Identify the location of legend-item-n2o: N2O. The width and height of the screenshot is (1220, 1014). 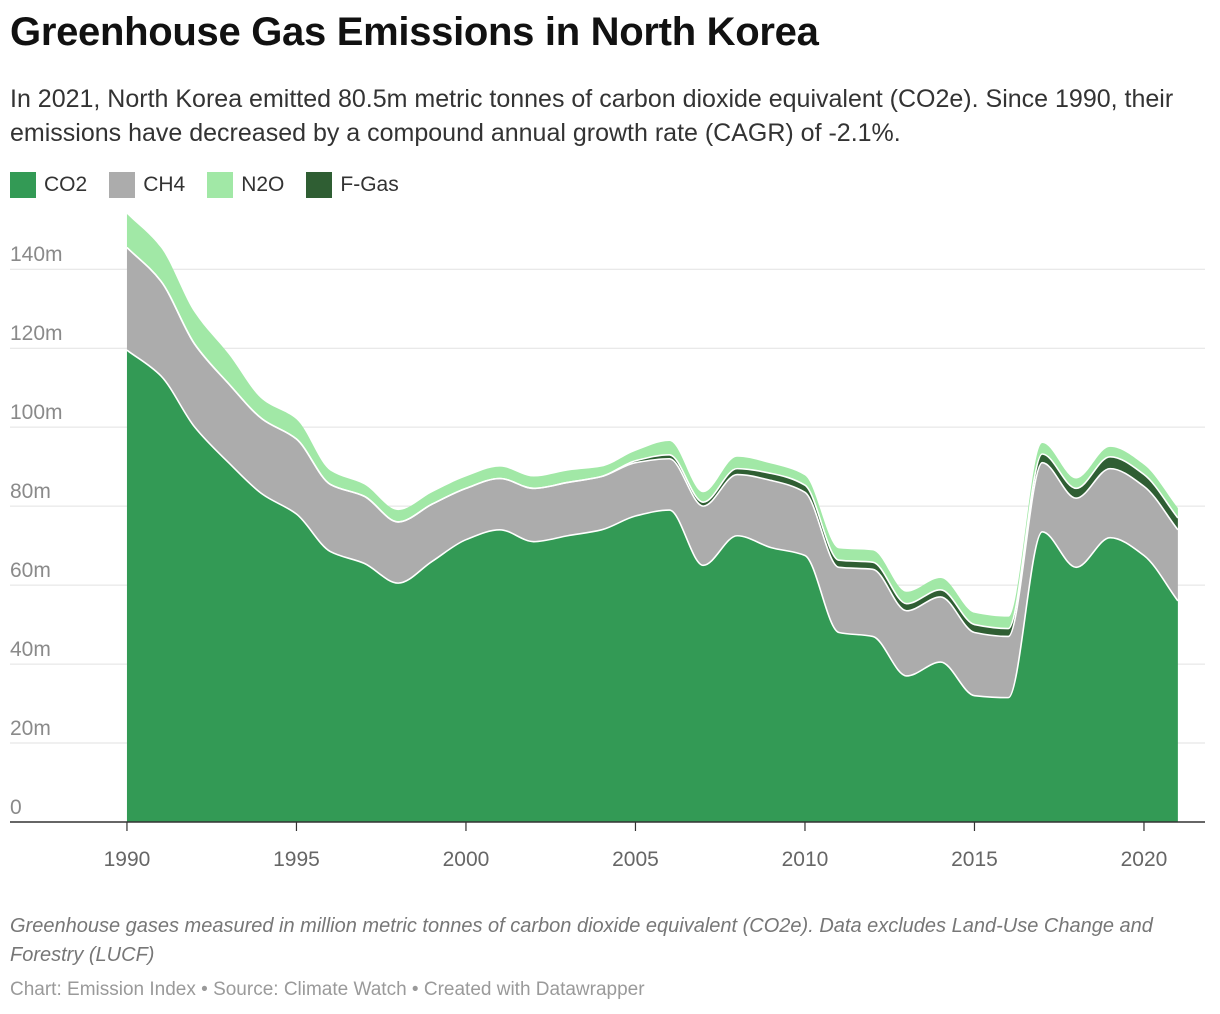
(245, 185).